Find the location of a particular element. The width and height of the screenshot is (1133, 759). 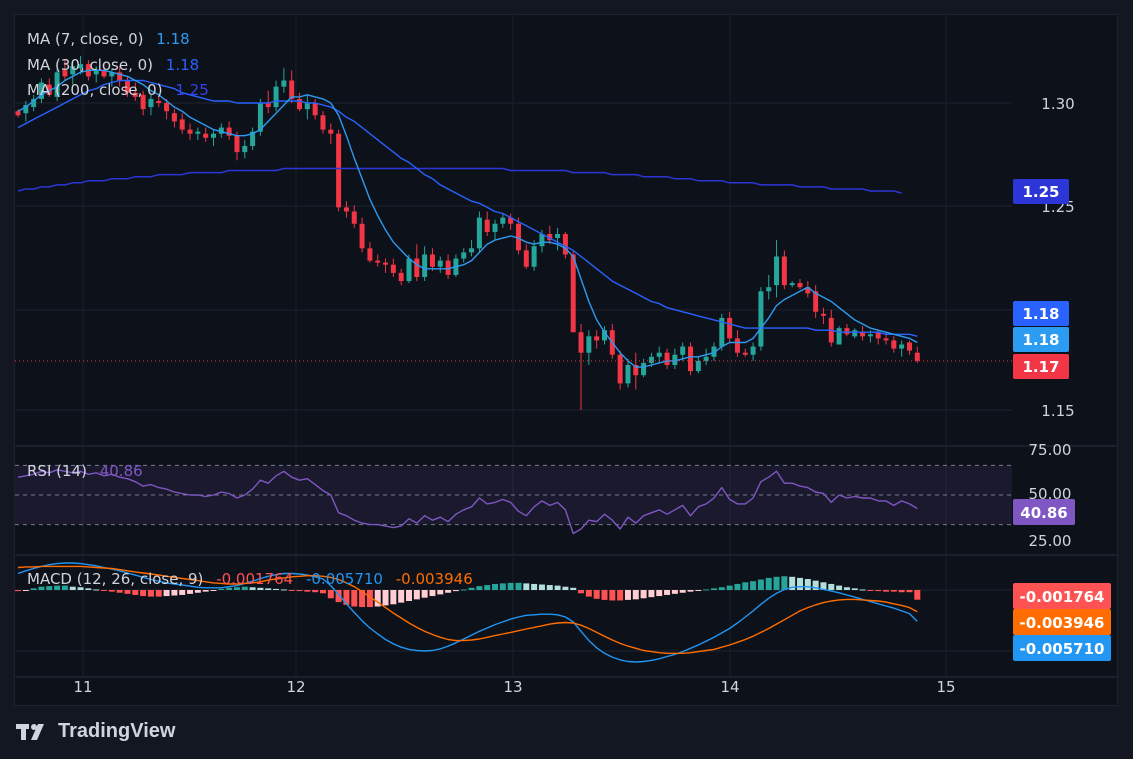

price-tick-label: 1.15 is located at coordinates (1057, 411).